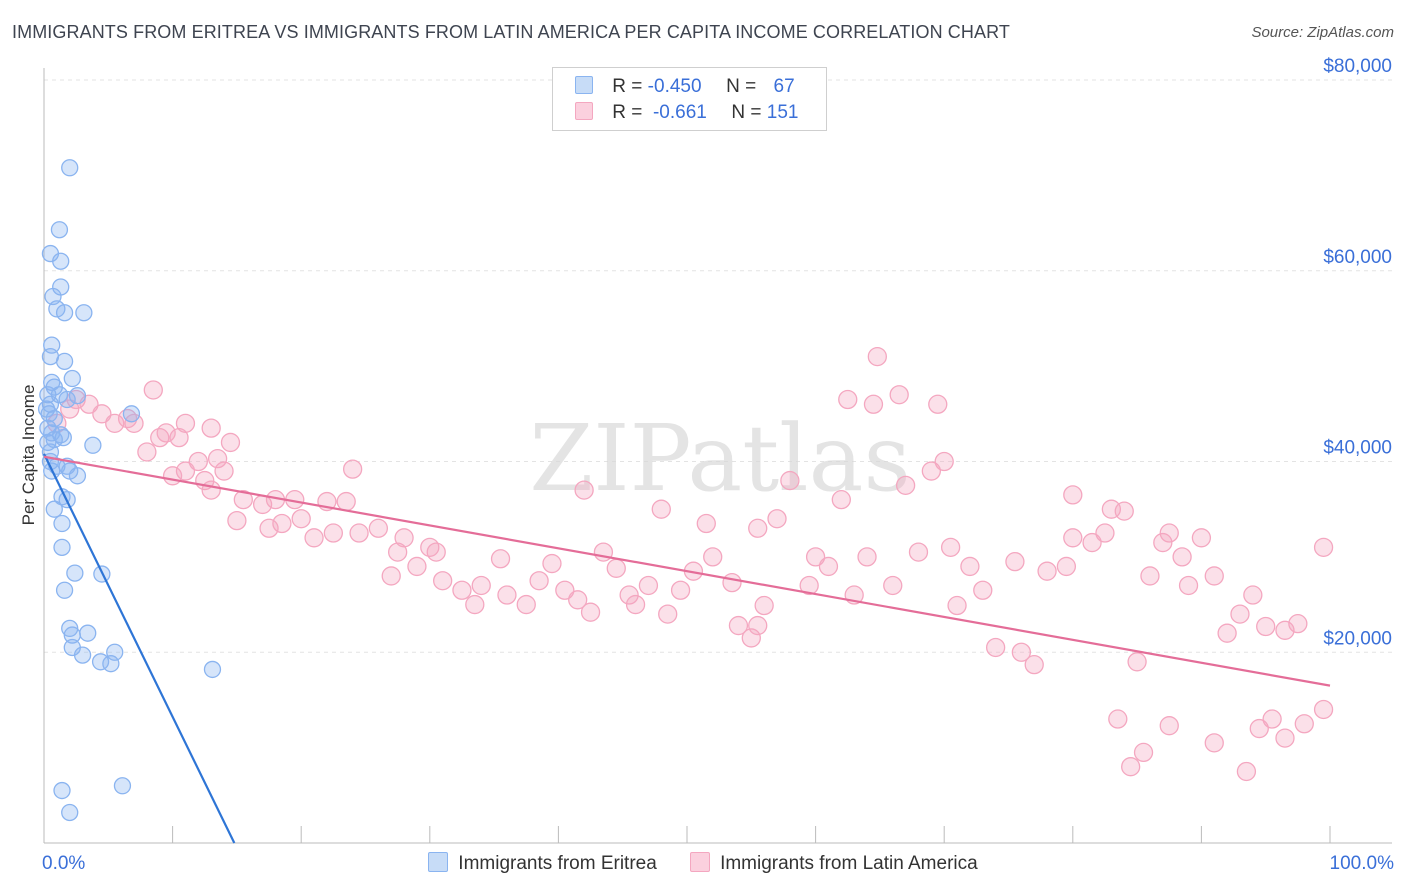 The width and height of the screenshot is (1406, 892). What do you see at coordinates (677, 112) in the screenshot?
I see `legend-r-value: -0.661` at bounding box center [677, 112].